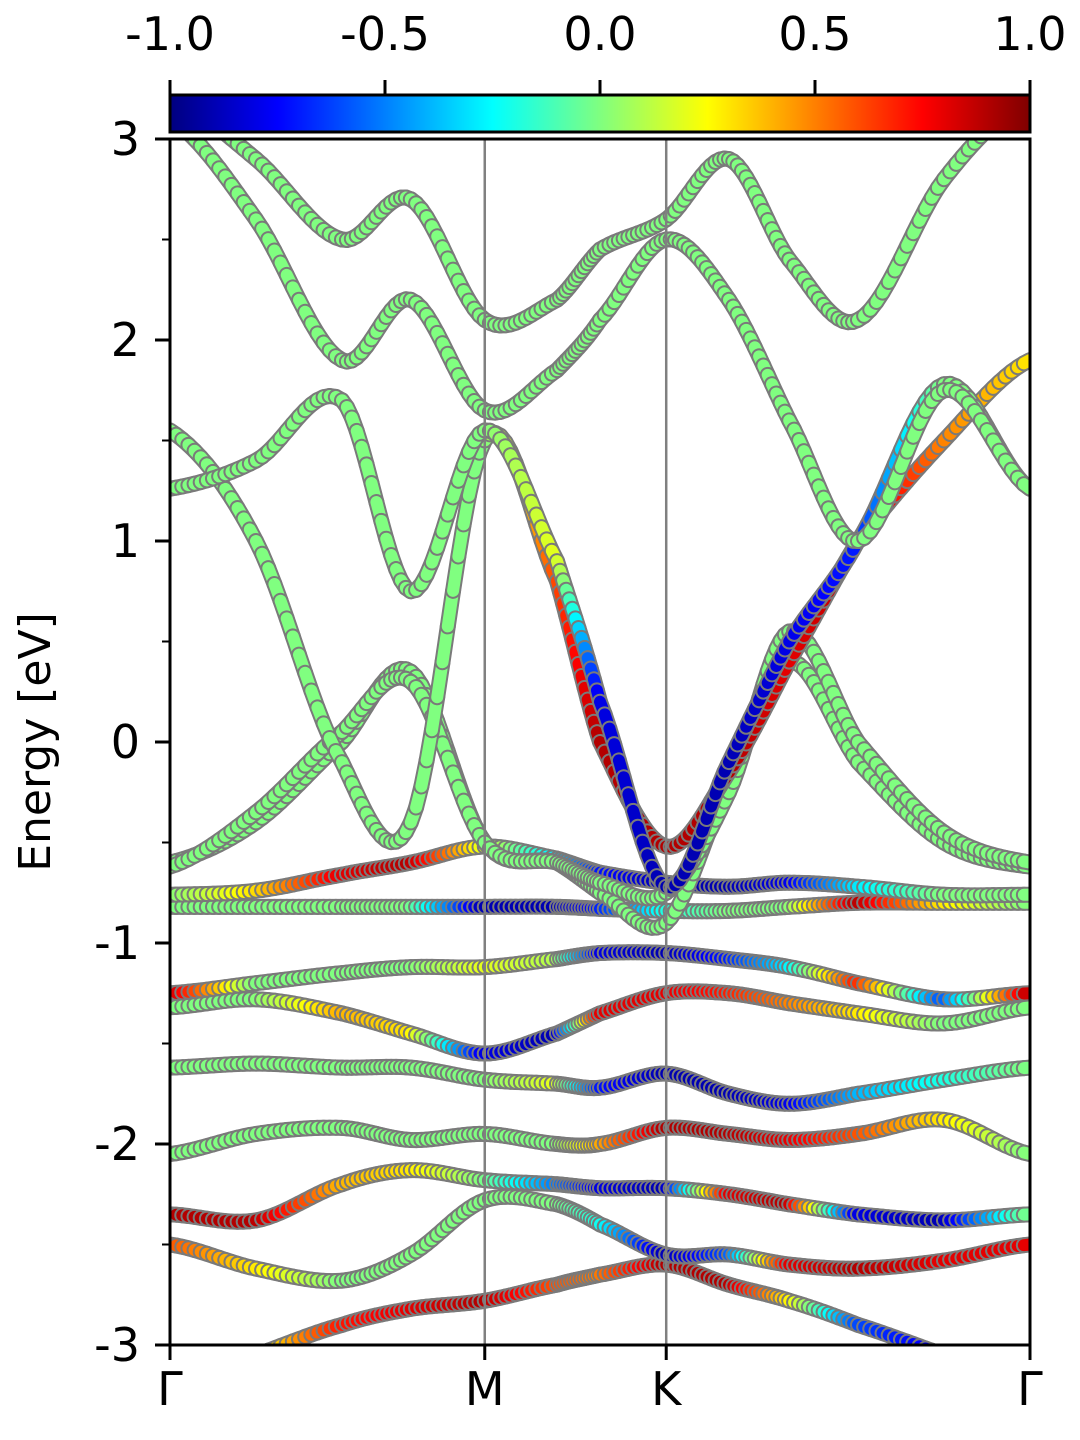  I want to click on colorbar-tick-label: -0.5, so click(385, 34).